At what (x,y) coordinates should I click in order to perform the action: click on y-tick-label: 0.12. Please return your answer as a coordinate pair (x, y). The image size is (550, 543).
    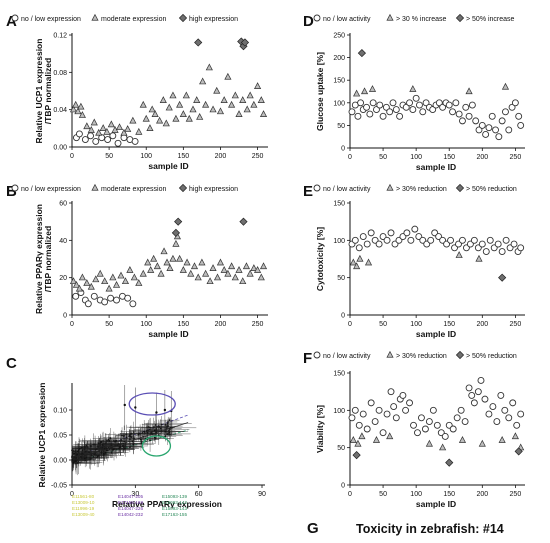
    Looking at the image, I should click on (60, 36).